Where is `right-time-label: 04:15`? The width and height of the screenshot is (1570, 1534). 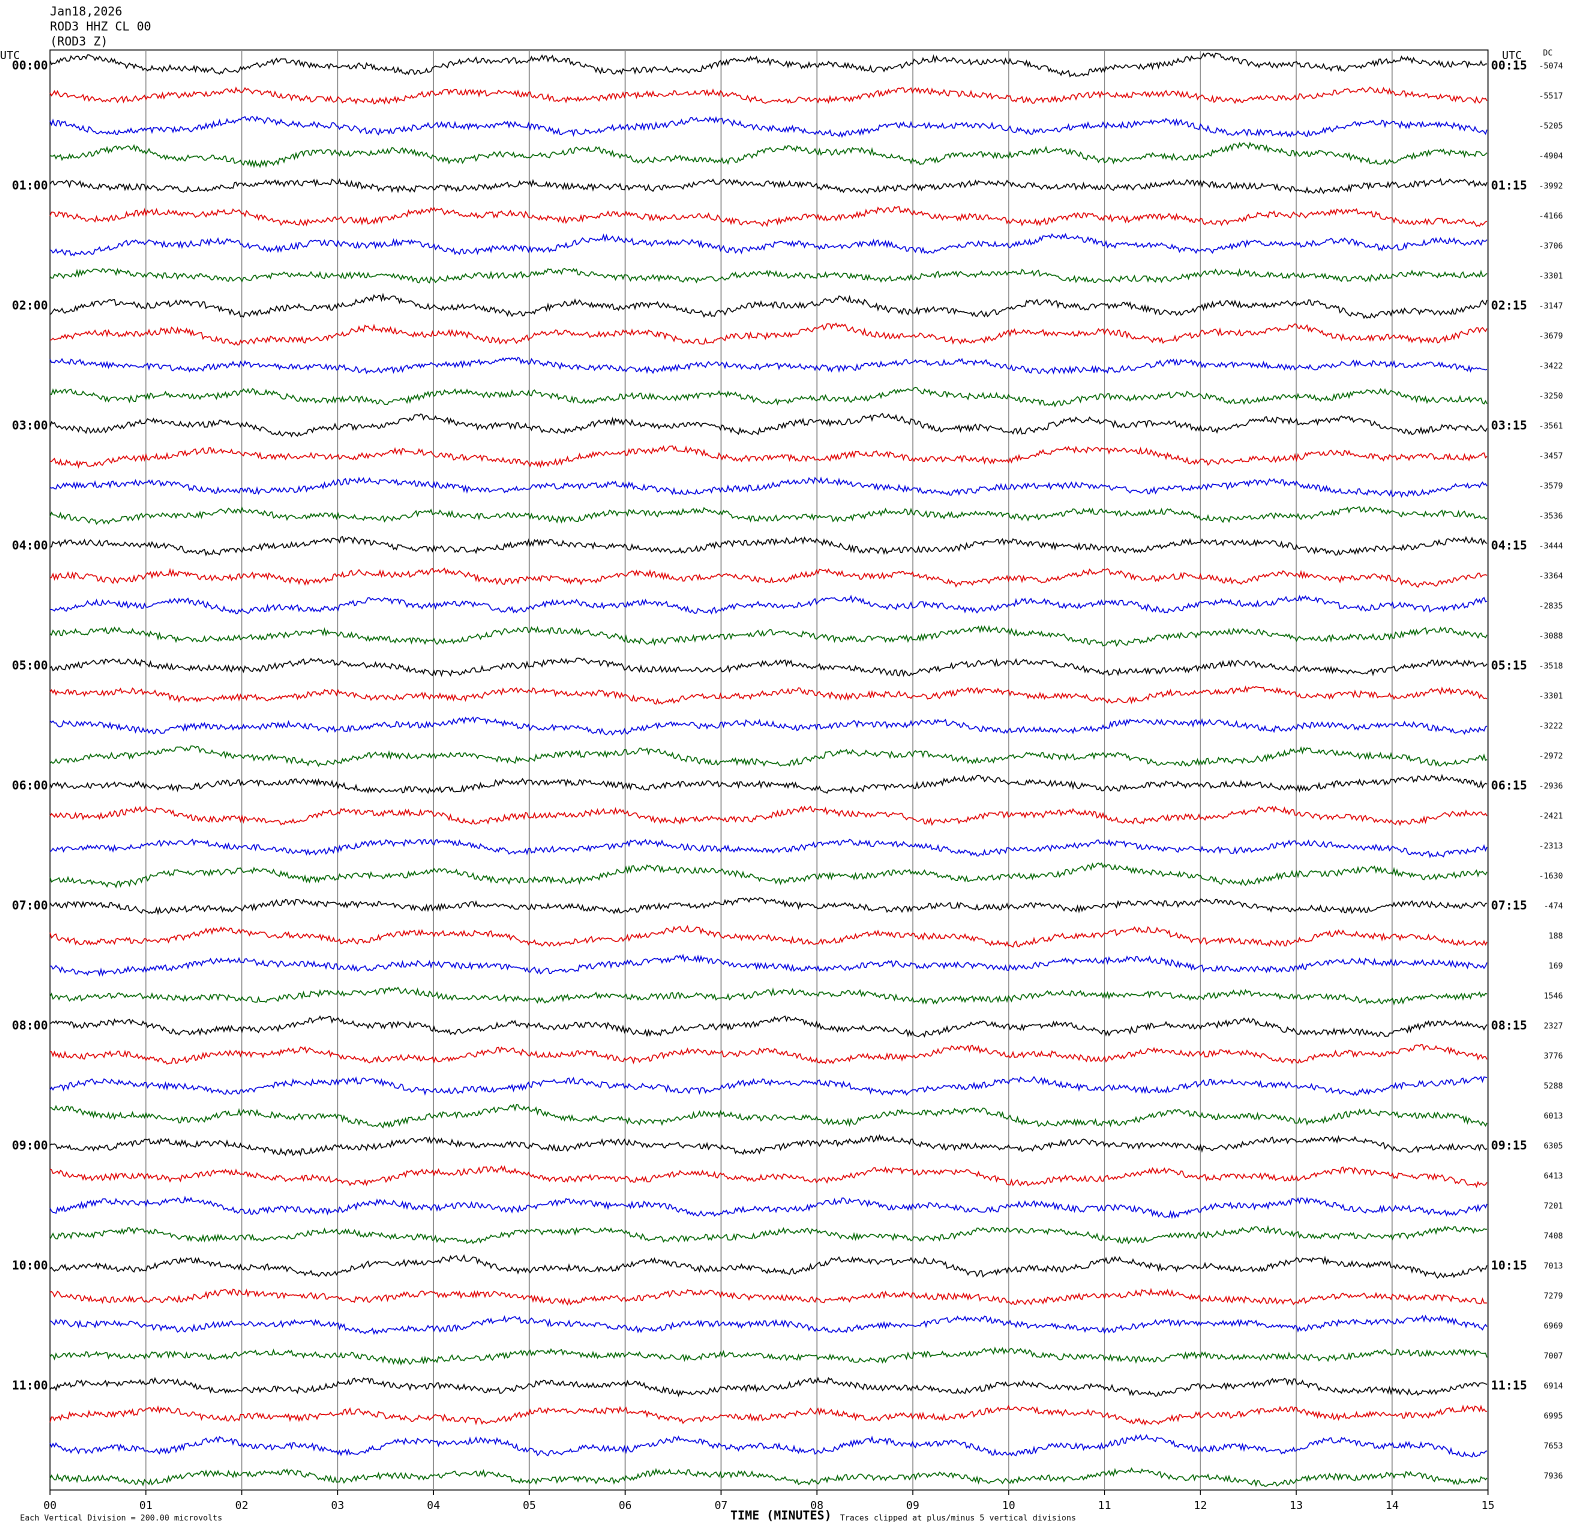
right-time-label: 04:15 is located at coordinates (1509, 546).